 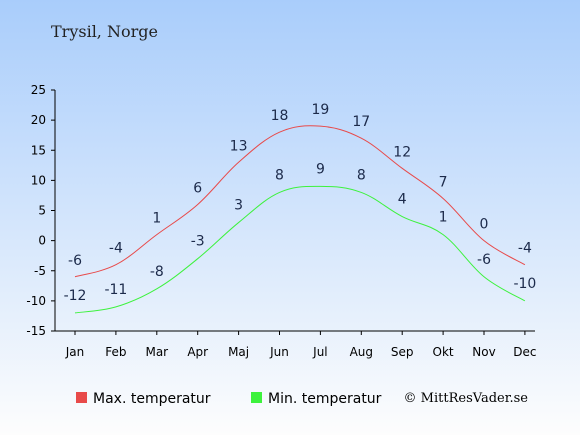 What do you see at coordinates (402, 352) in the screenshot?
I see `x-tick-label: Sep` at bounding box center [402, 352].